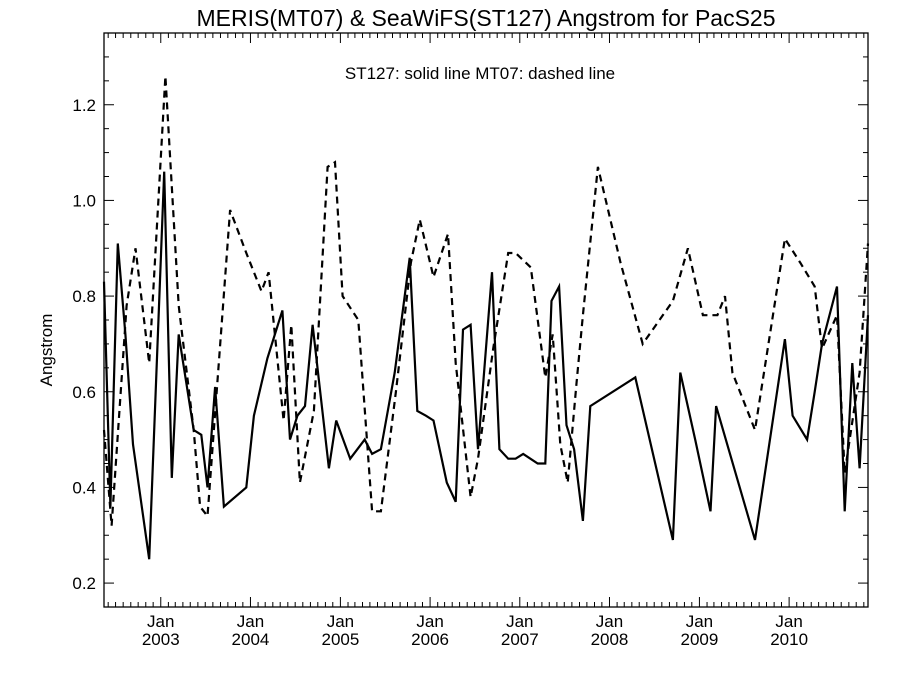  What do you see at coordinates (251, 639) in the screenshot?
I see `x-tick-year-label: 2004` at bounding box center [251, 639].